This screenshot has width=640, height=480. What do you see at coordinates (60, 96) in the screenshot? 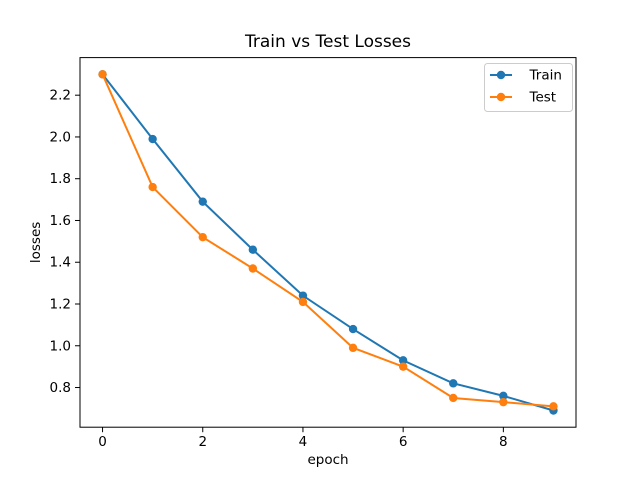
I see `y-tick-label: 2.2` at bounding box center [60, 96].